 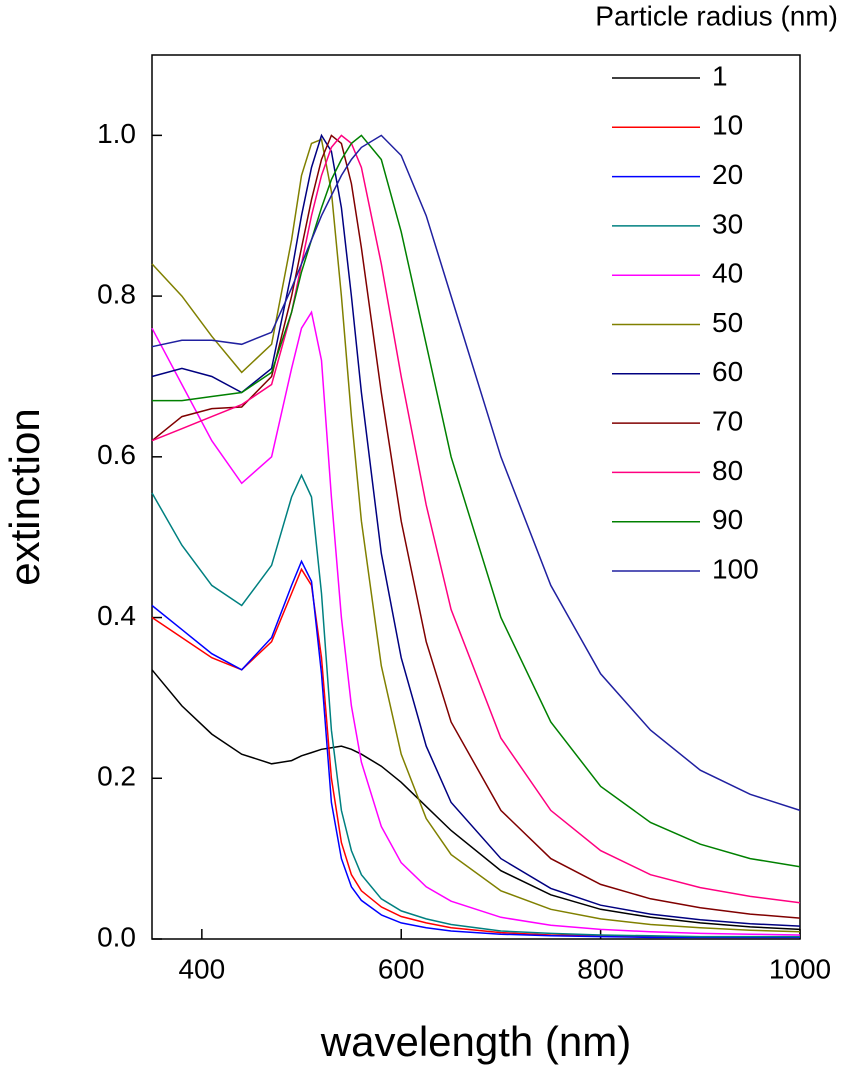 I want to click on y-axis-title: extinction, so click(x=24, y=496).